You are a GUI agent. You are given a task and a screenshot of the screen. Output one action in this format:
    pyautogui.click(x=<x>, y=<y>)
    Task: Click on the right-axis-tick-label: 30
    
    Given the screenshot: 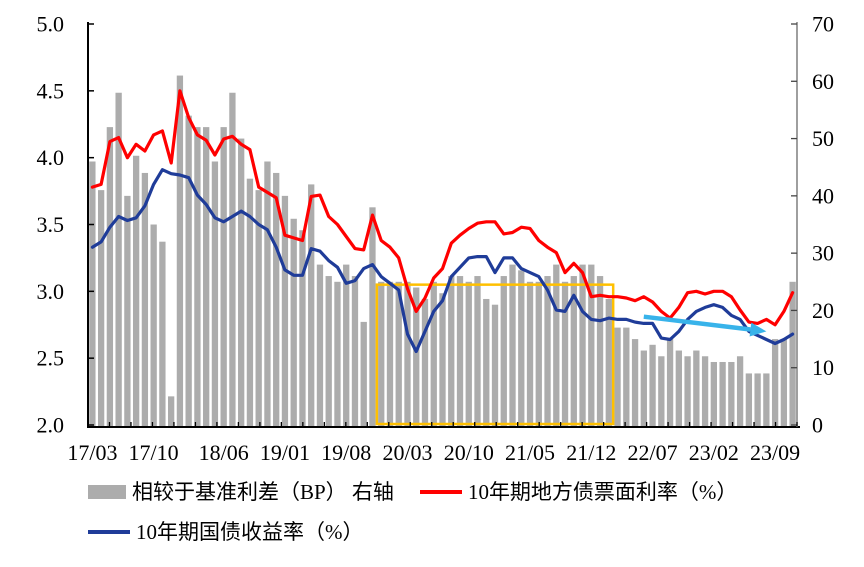 What is the action you would take?
    pyautogui.click(x=823, y=253)
    